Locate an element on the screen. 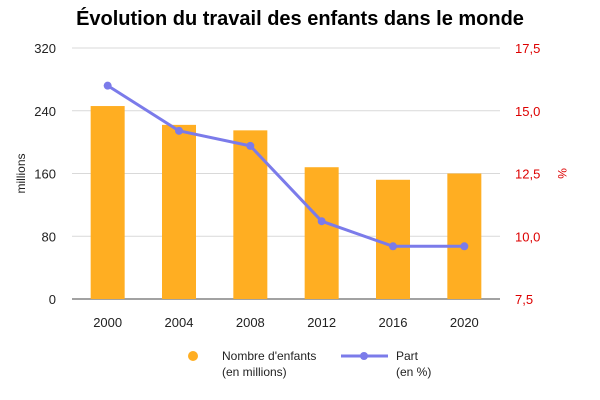 Image resolution: width=600 pixels, height=400 pixels. y-left-tick-label: 80 is located at coordinates (49, 236).